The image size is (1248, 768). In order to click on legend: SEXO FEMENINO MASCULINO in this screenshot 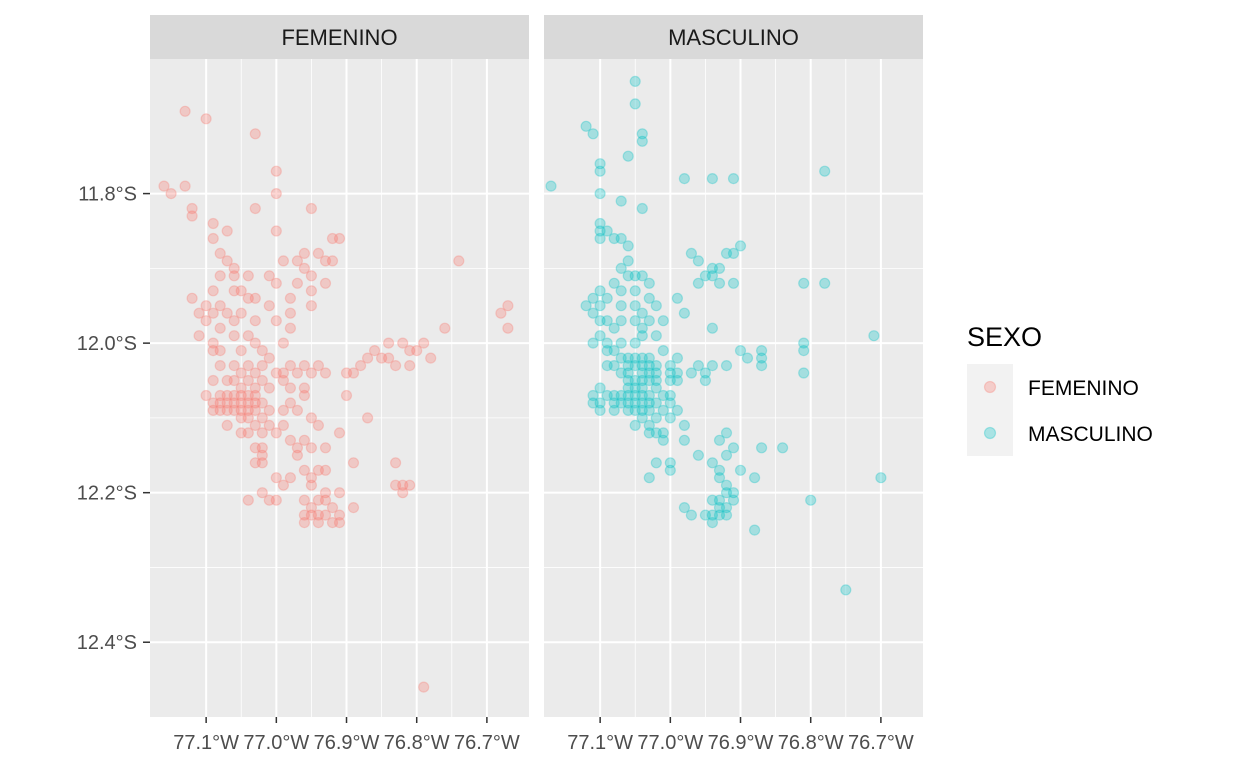, I will do `click(1060, 389)`.